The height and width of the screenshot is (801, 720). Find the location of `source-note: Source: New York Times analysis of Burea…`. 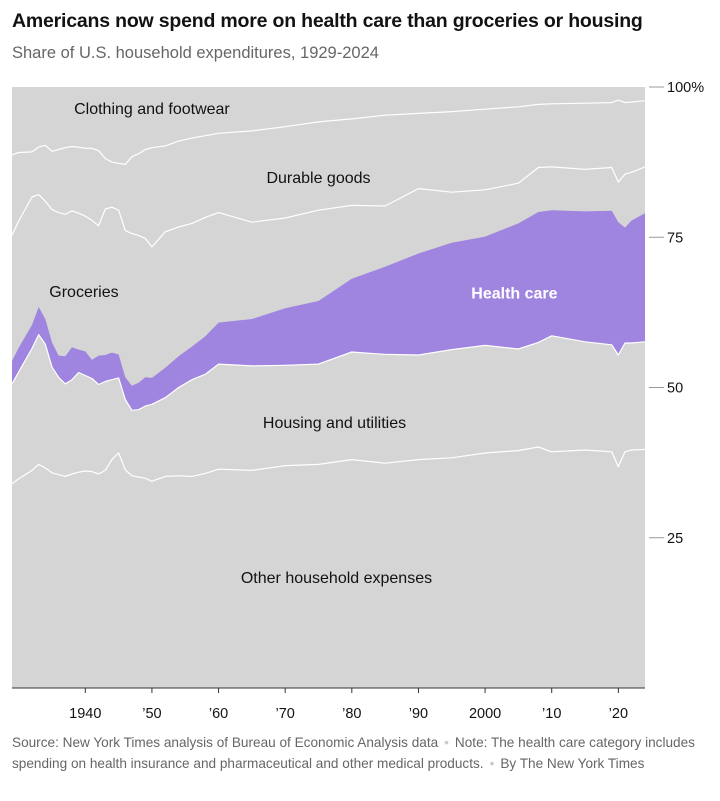

source-note: Source: New York Times analysis of Burea… is located at coordinates (225, 742).